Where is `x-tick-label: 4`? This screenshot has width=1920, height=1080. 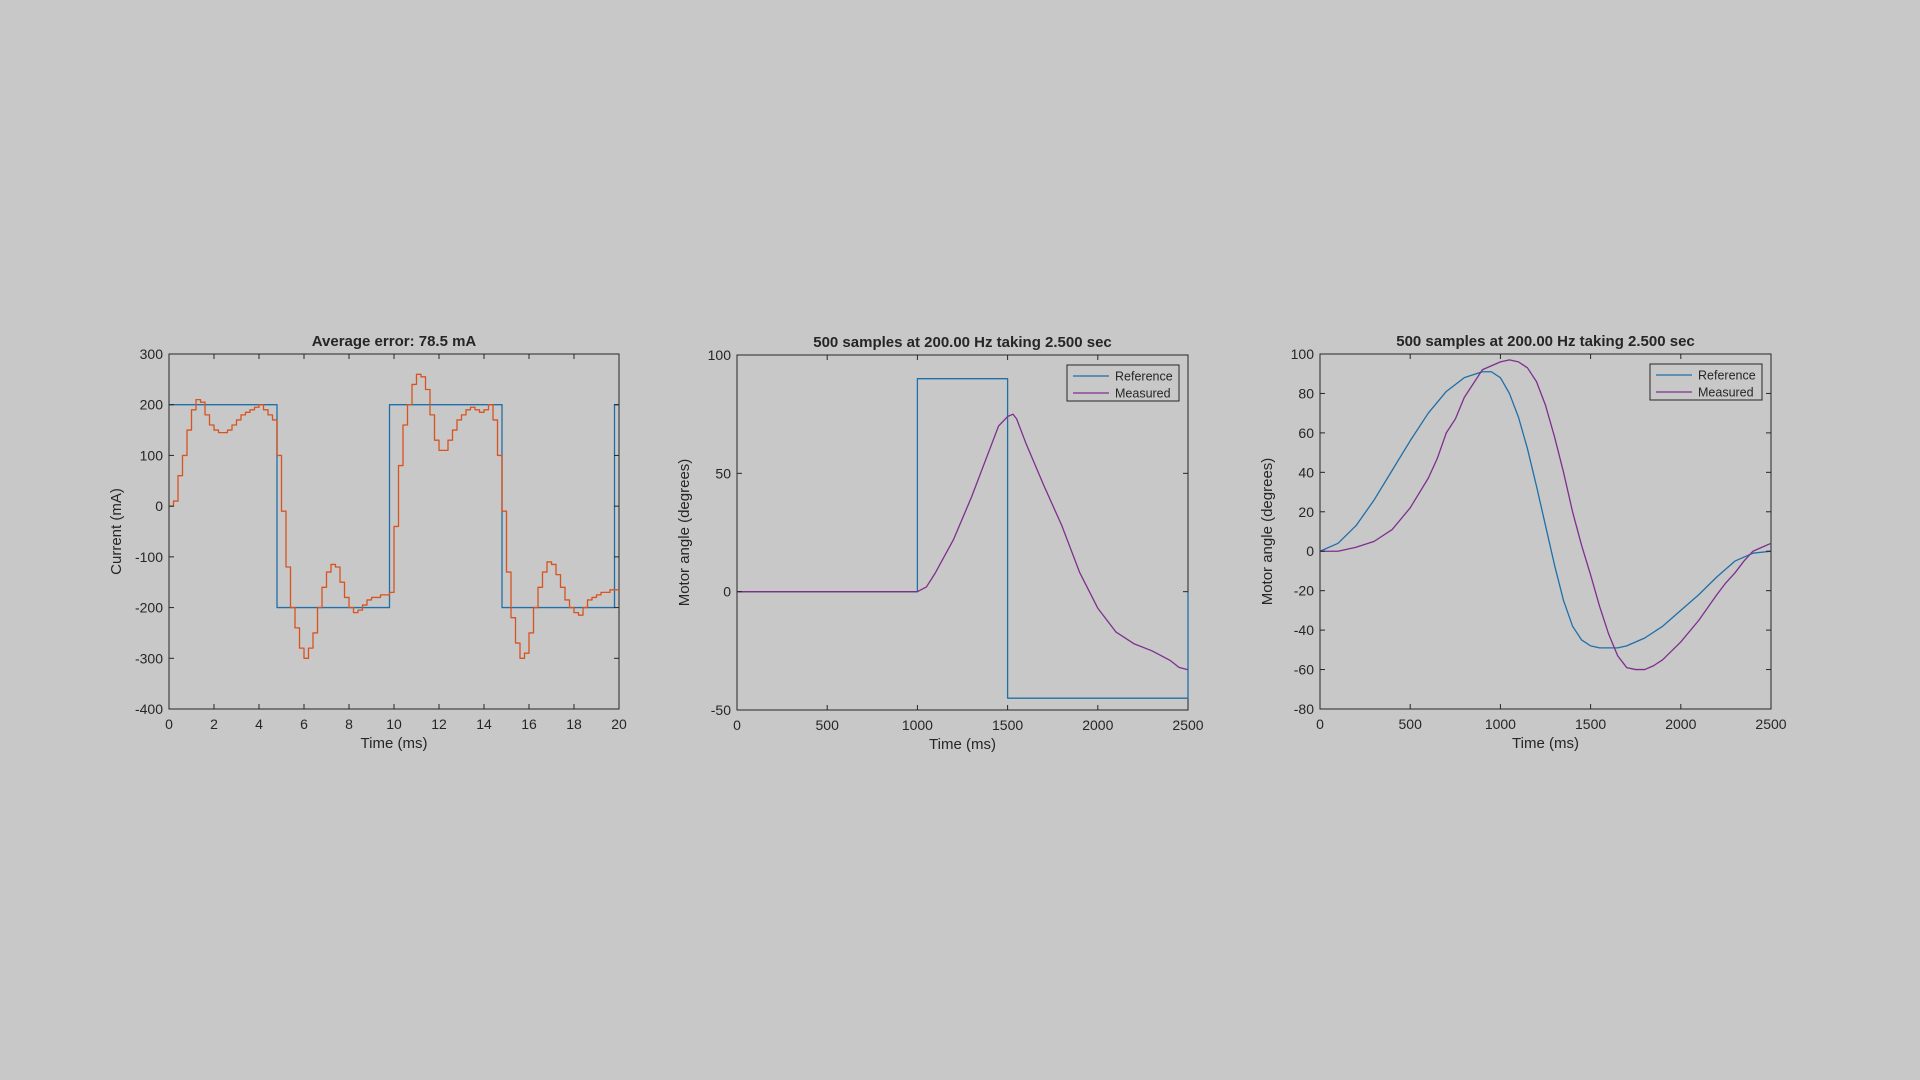 x-tick-label: 4 is located at coordinates (259, 724).